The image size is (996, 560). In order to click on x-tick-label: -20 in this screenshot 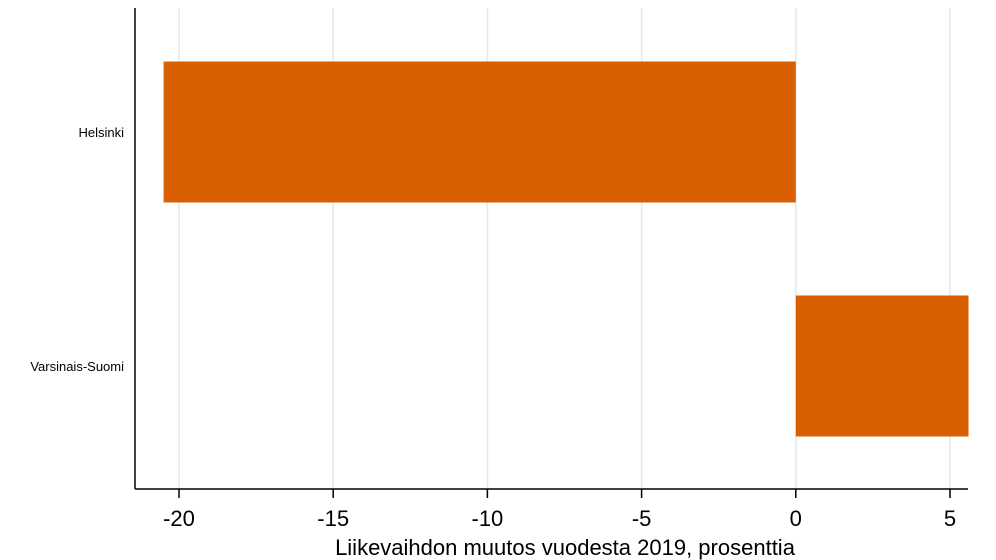, I will do `click(179, 518)`.